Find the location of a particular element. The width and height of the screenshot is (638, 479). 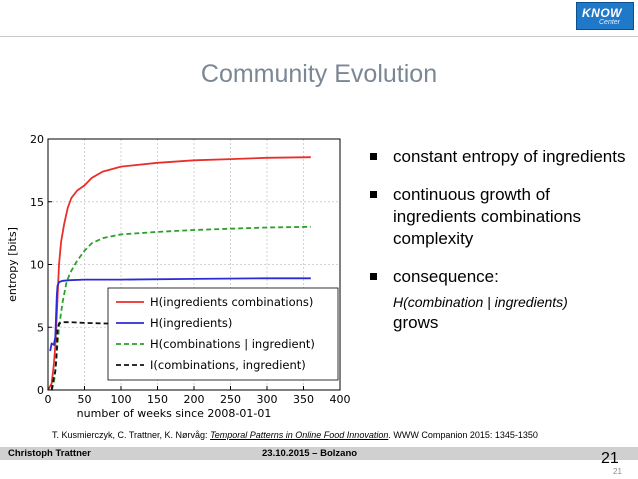

x-tick-label: 250 is located at coordinates (230, 399).